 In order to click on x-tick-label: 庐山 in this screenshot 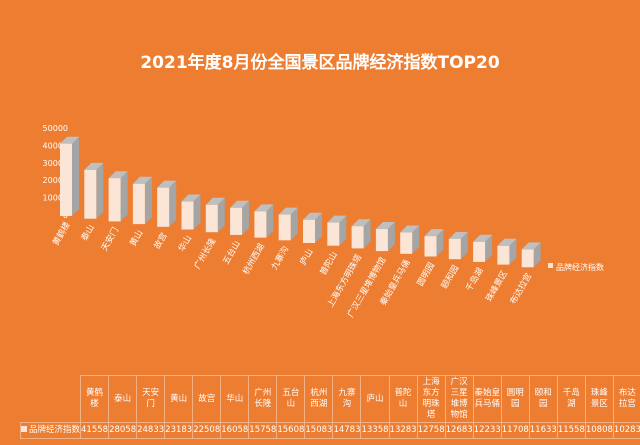, I will do `click(307, 257)`.